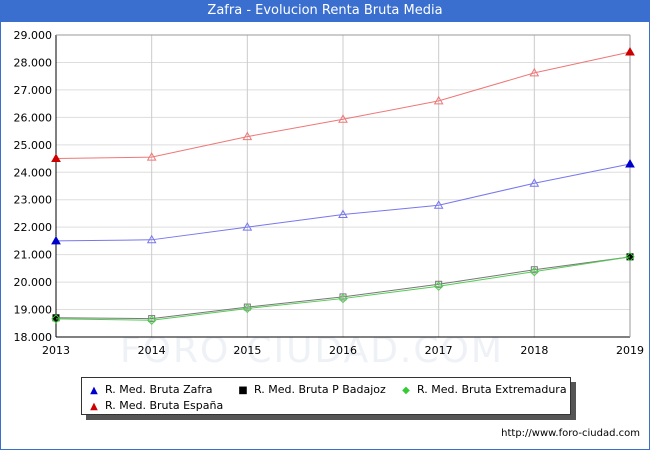 This screenshot has height=450, width=650. Describe the element at coordinates (570, 433) in the screenshot. I see `source-link: http://www.foro-ciudad.com` at that location.